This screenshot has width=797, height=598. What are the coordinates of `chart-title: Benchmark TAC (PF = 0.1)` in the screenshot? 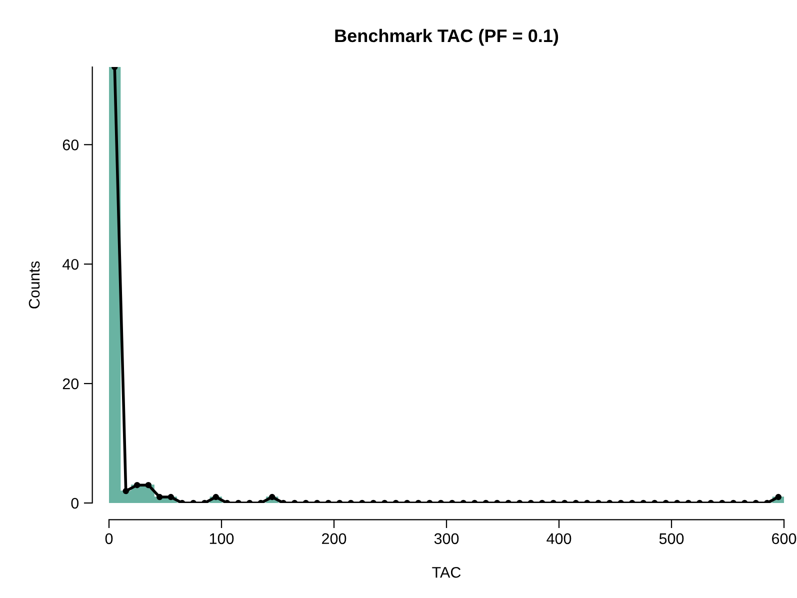 It's located at (446, 37).